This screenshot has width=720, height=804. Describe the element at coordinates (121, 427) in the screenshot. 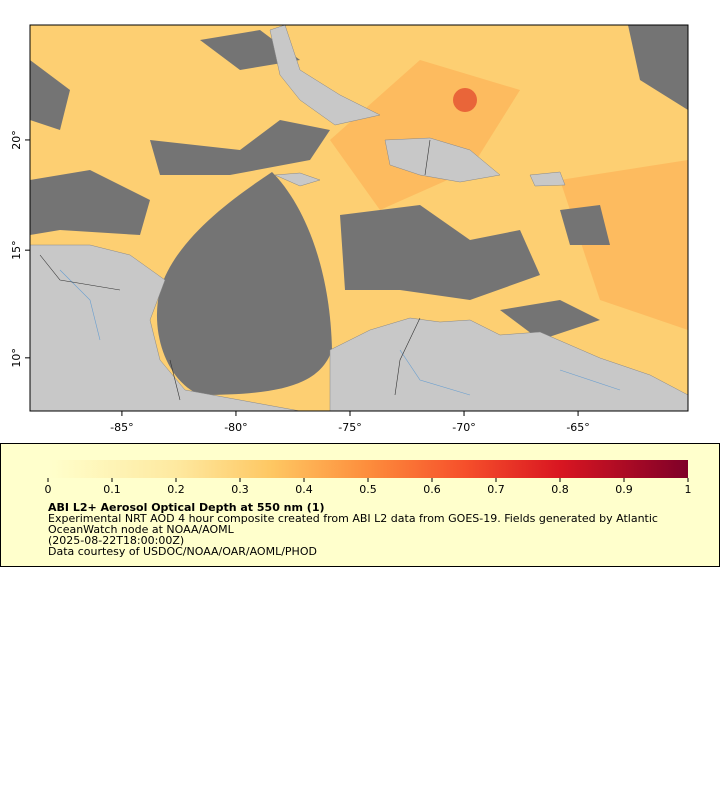

I see `x-tick-label: -85°` at that location.